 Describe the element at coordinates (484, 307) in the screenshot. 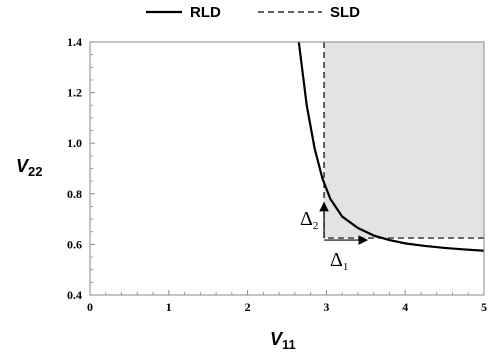

I see `x-tick-label-5: 5` at that location.